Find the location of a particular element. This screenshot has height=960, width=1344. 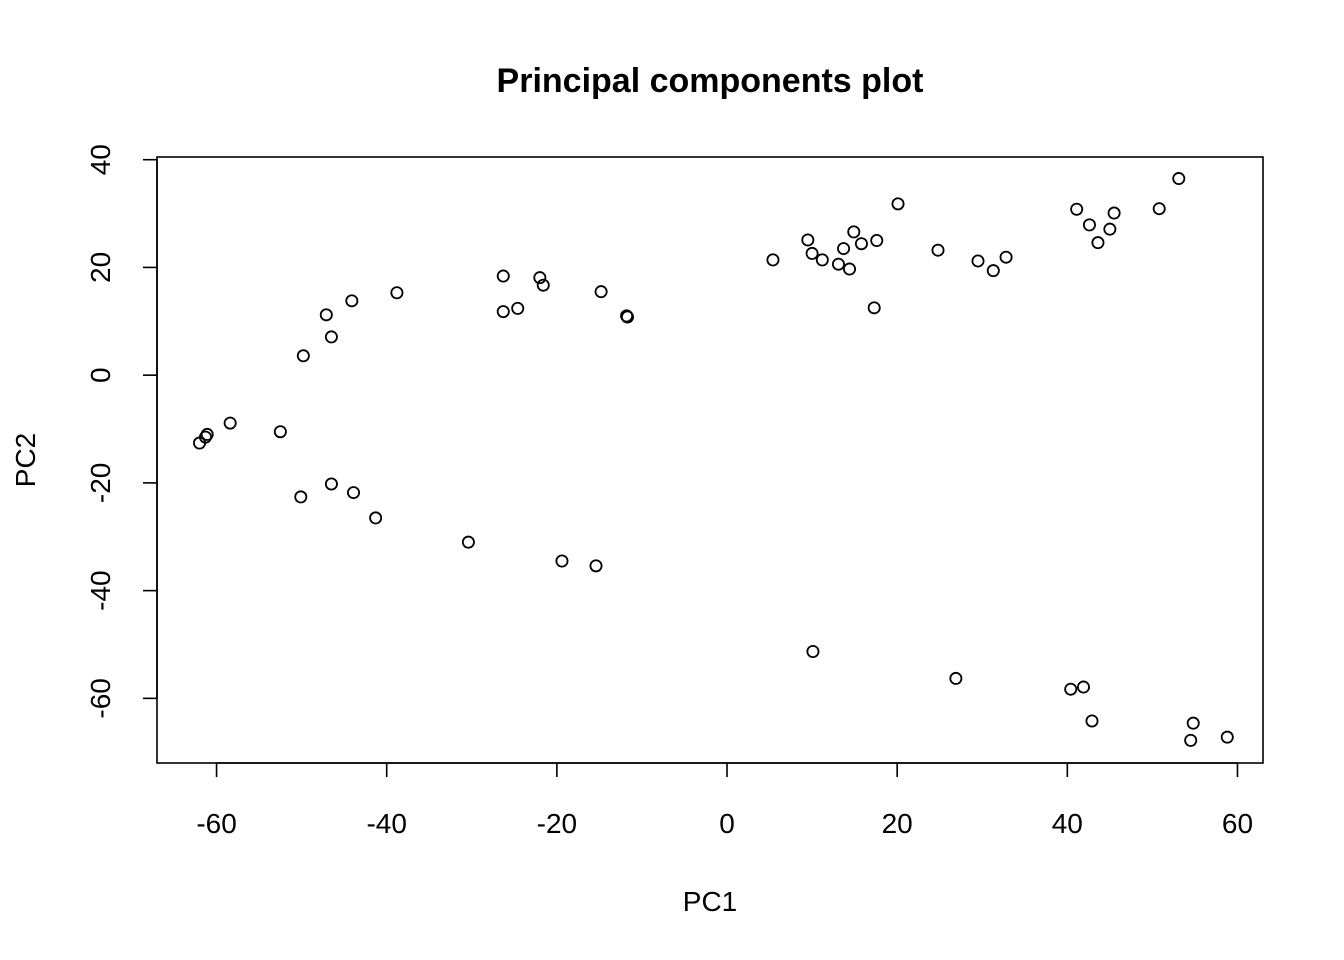

x-tick-label: -60 is located at coordinates (216, 823).